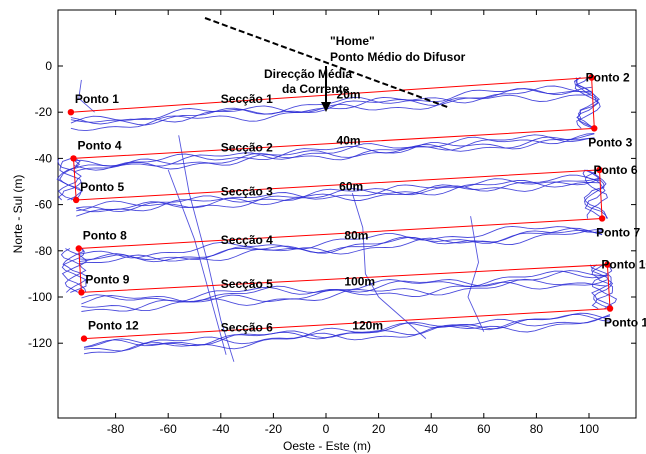 The width and height of the screenshot is (646, 454). What do you see at coordinates (221, 429) in the screenshot?
I see `x-tick-label: -40` at bounding box center [221, 429].